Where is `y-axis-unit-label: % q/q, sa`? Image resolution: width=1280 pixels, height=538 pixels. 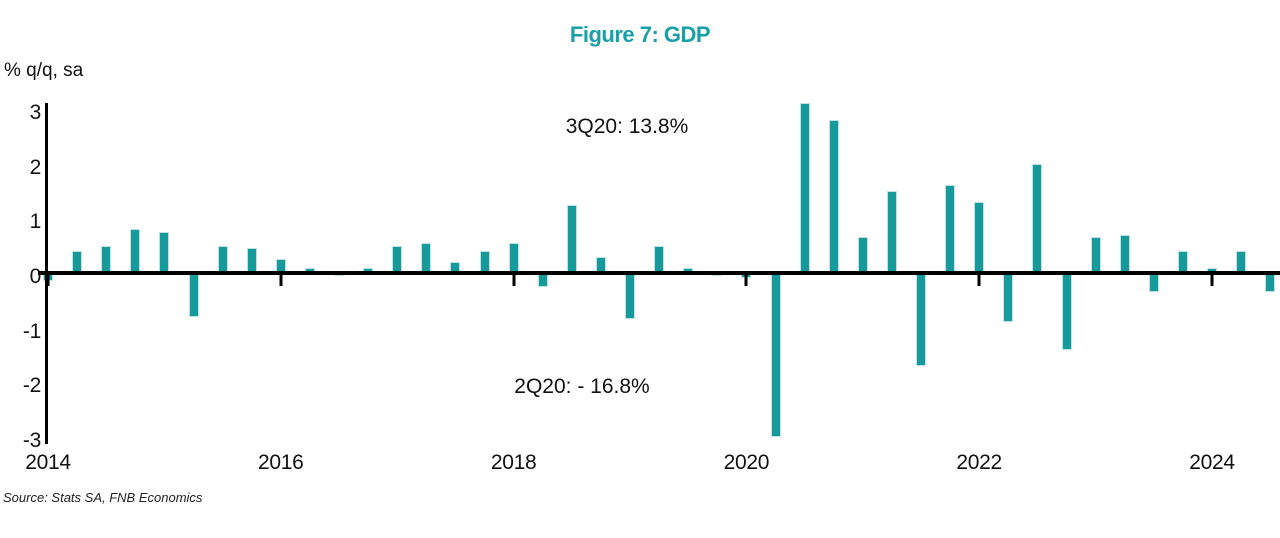
y-axis-unit-label: % q/q, sa is located at coordinates (44, 70).